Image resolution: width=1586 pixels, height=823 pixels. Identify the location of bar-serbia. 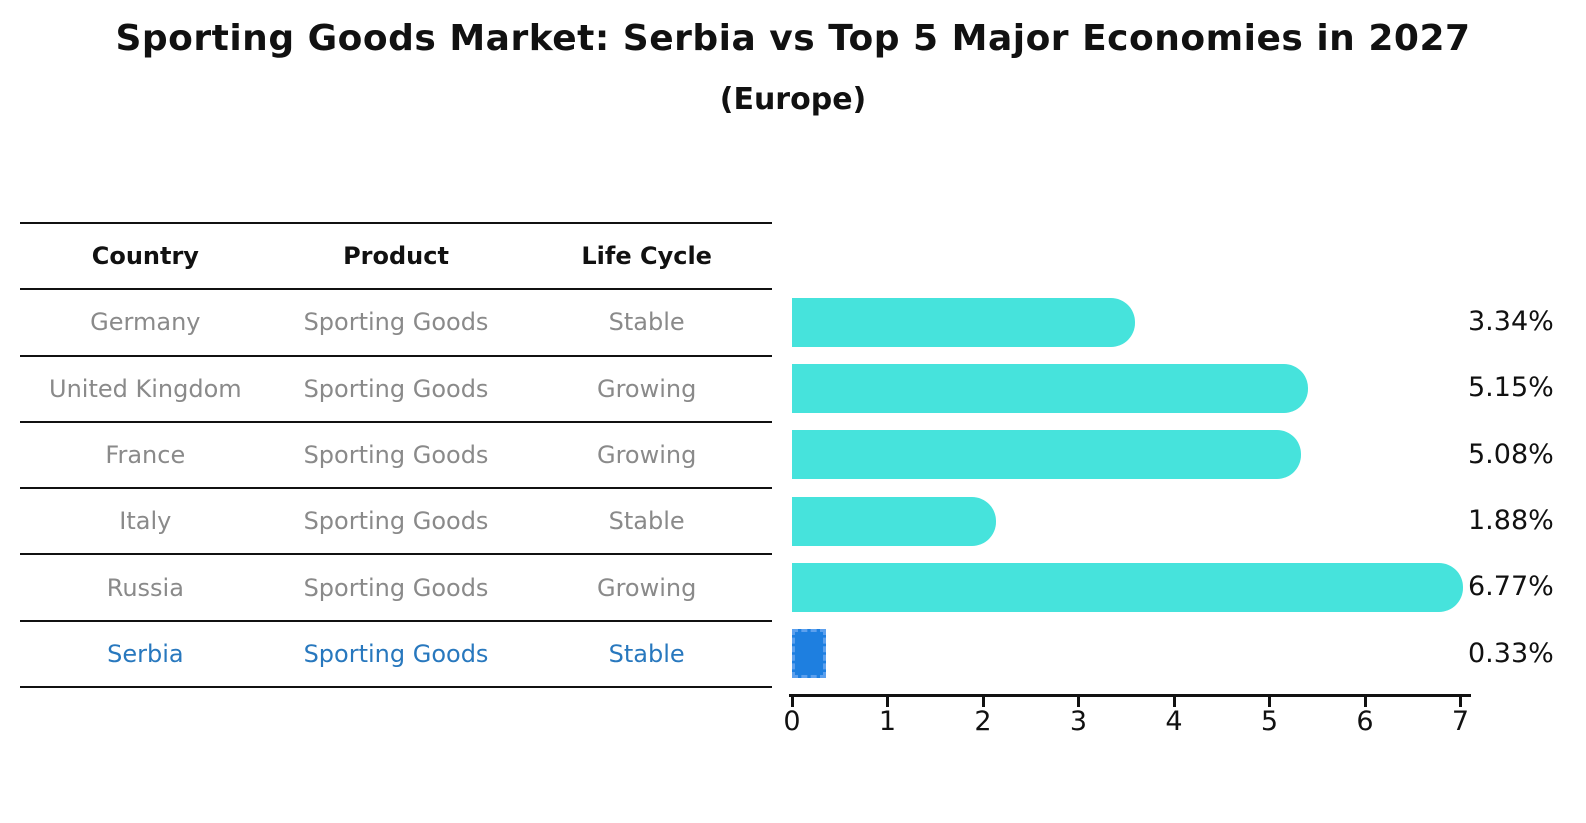
(809, 654).